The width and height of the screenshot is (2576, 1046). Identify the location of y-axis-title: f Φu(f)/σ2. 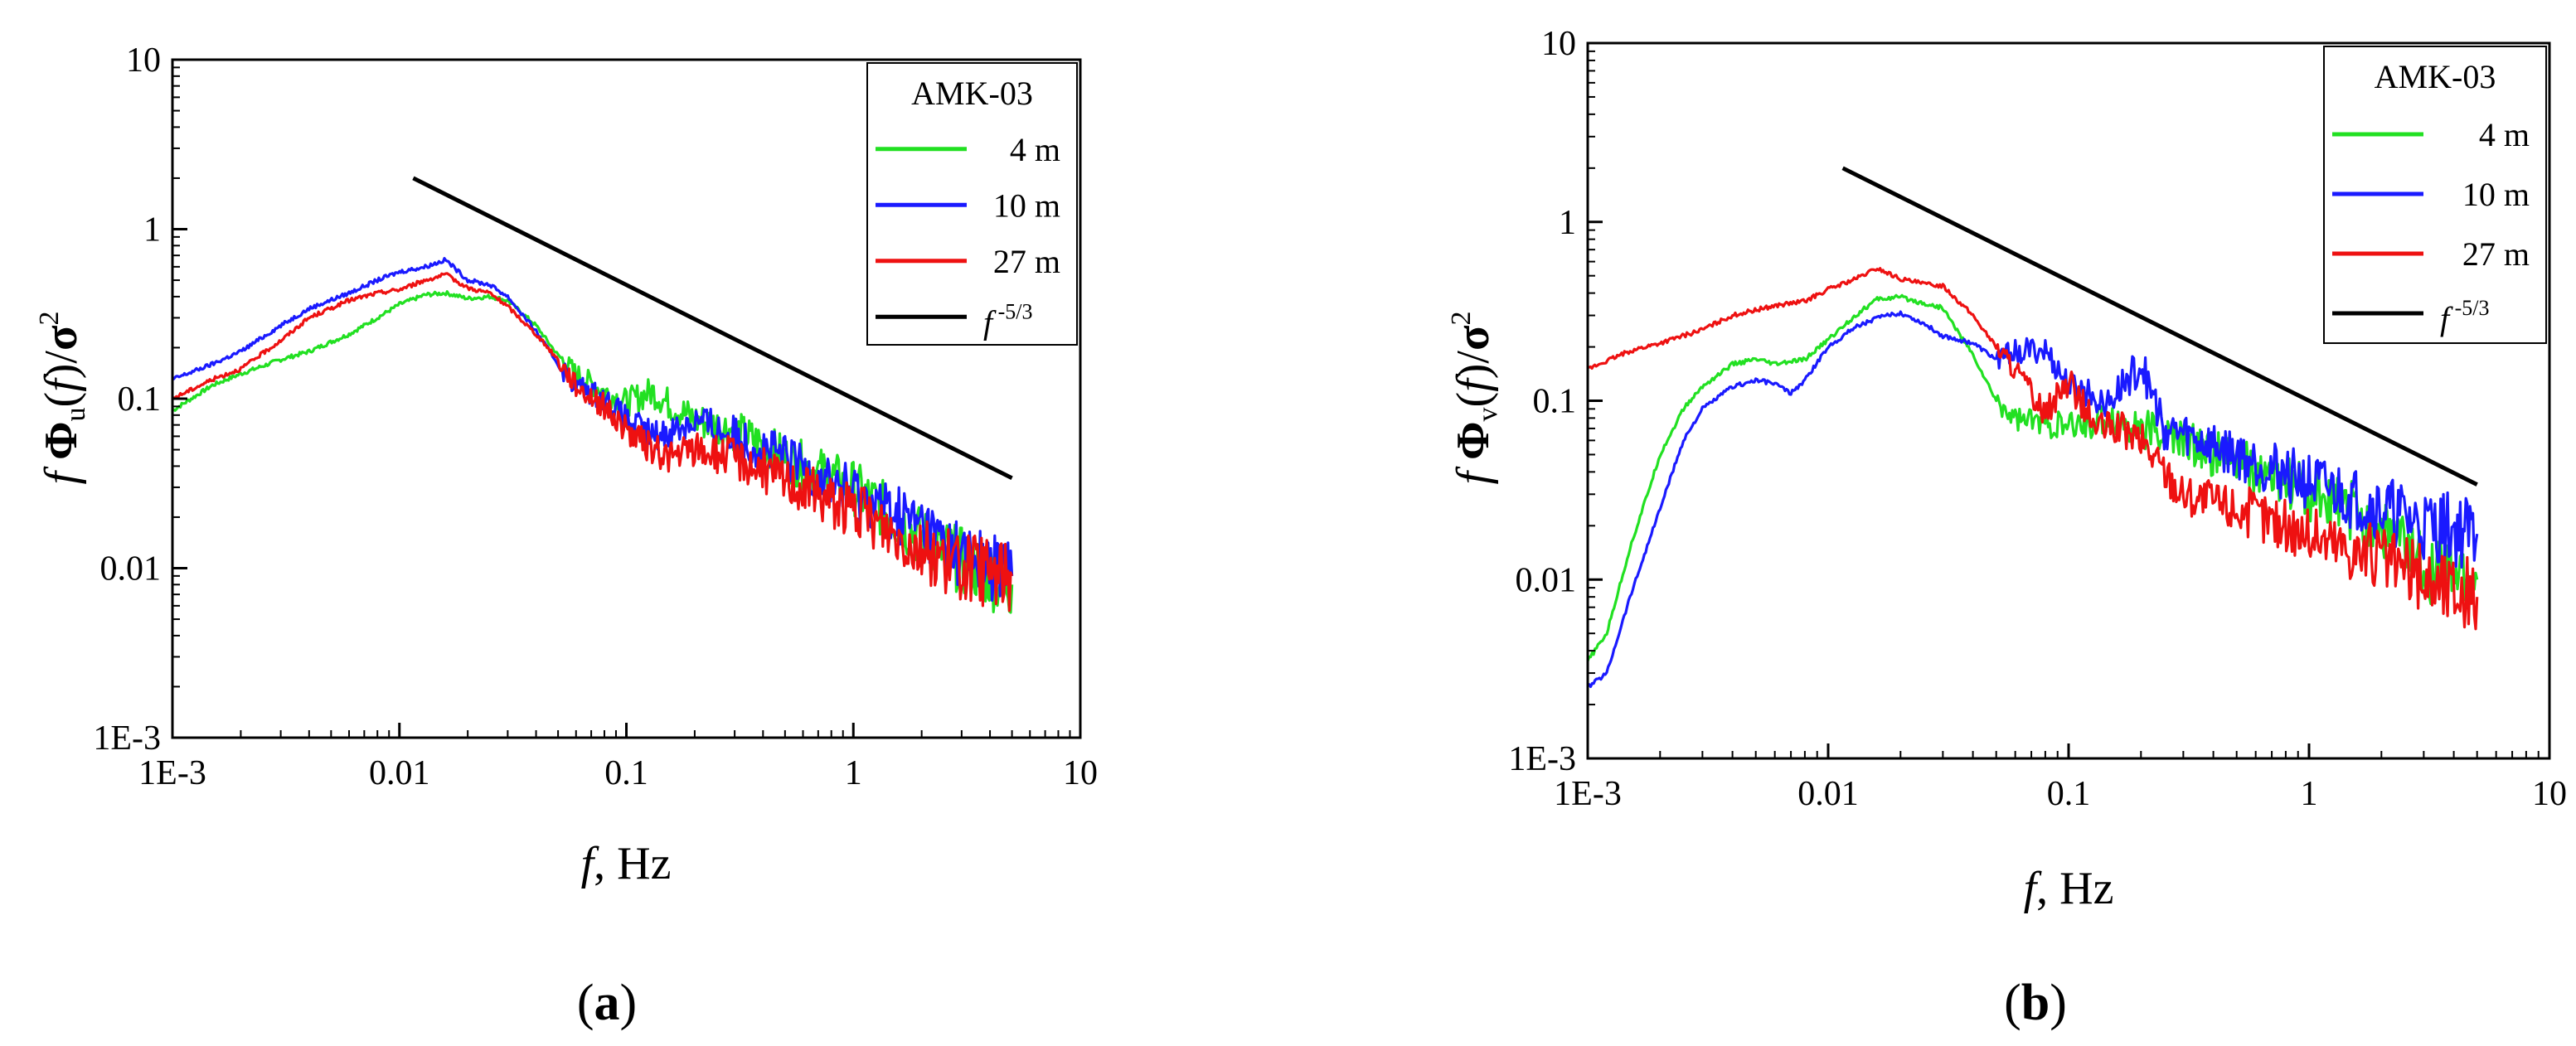
(62, 398).